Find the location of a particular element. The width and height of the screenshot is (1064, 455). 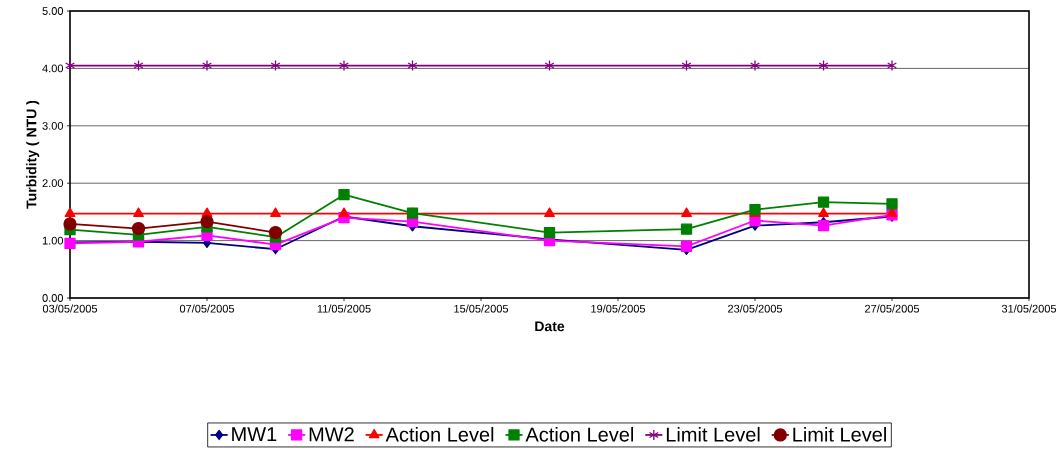

x-tick-label: 27/05/2005 is located at coordinates (892, 308).